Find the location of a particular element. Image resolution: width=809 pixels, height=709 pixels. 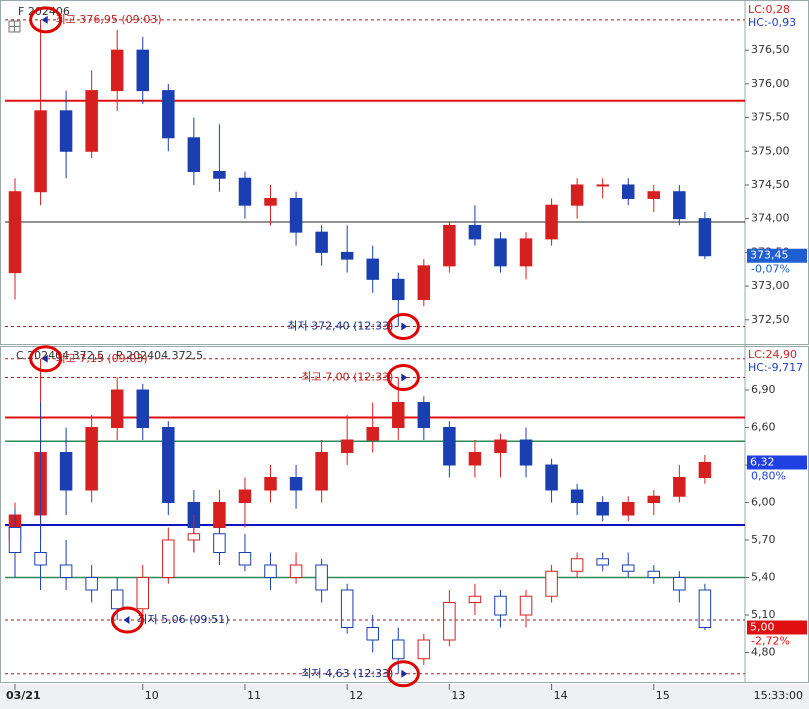

x-tick-label: 13 is located at coordinates (458, 695).